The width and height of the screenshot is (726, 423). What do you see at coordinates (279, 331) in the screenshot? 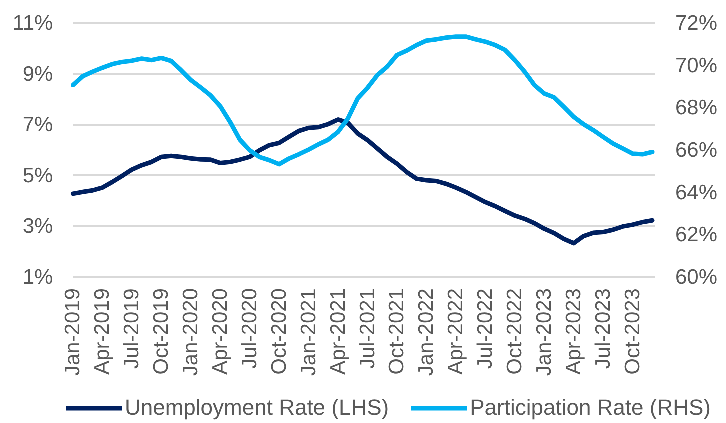
I see `x-tick-label: Oct-2020` at bounding box center [279, 331].